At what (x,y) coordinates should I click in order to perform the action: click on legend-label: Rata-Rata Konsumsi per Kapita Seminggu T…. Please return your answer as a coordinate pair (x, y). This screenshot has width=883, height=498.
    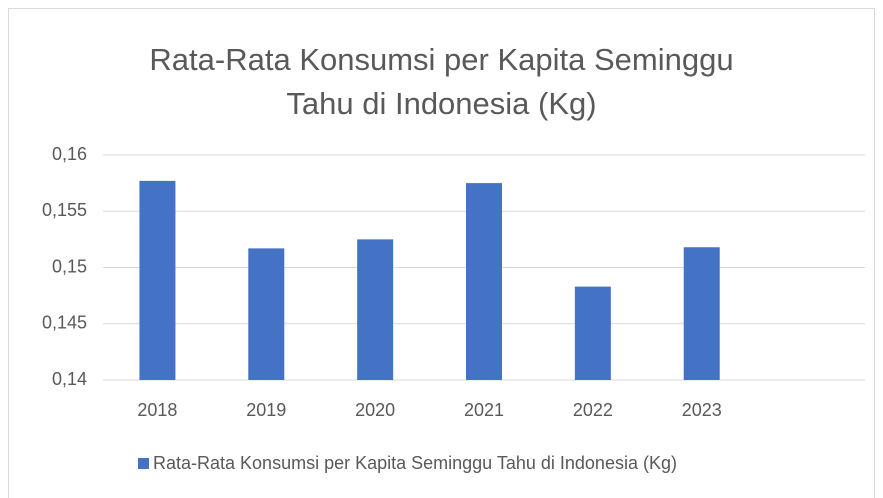
    Looking at the image, I should click on (415, 463).